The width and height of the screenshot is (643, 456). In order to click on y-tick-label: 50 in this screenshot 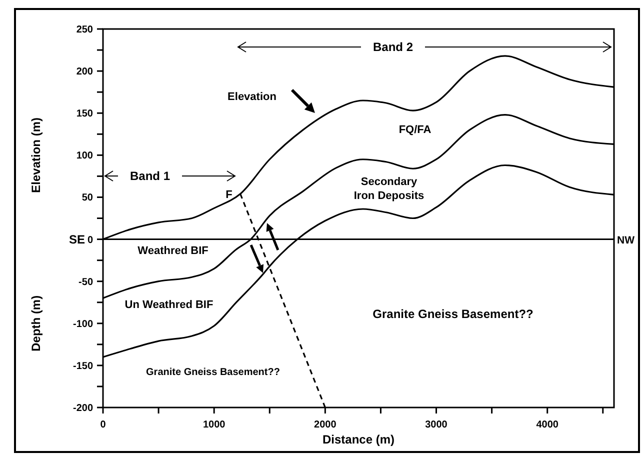, I will do `click(88, 198)`.